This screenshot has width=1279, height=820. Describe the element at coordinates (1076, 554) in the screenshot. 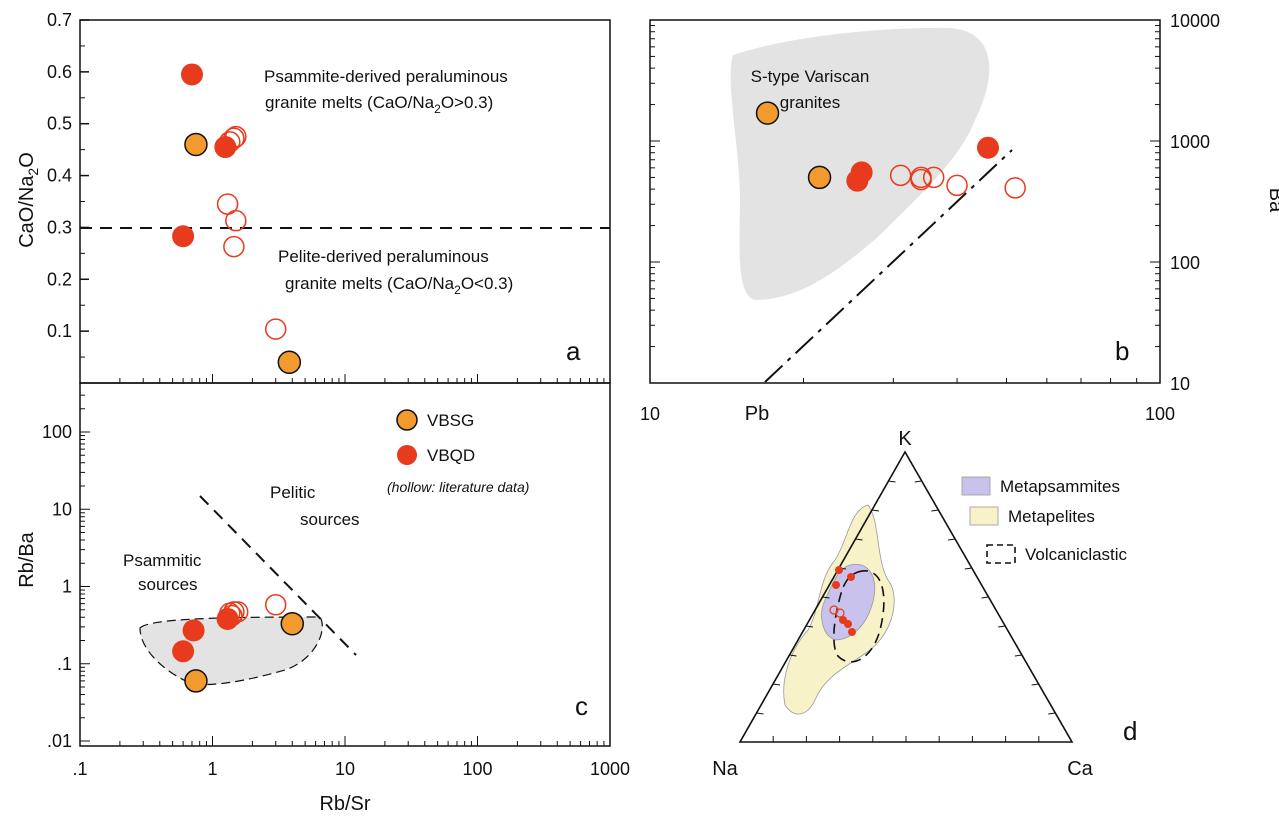

I see `legend-volcaniclastic-label: Volcaniclastic` at that location.